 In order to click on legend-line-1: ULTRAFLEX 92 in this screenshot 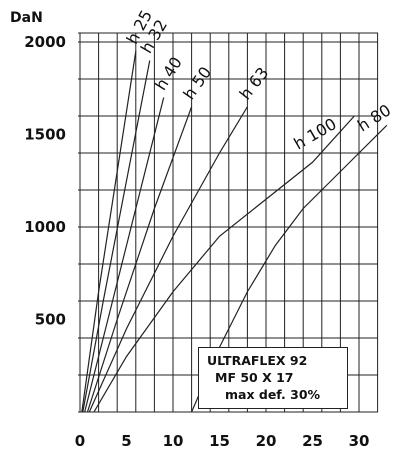, I will do `click(257, 360)`.